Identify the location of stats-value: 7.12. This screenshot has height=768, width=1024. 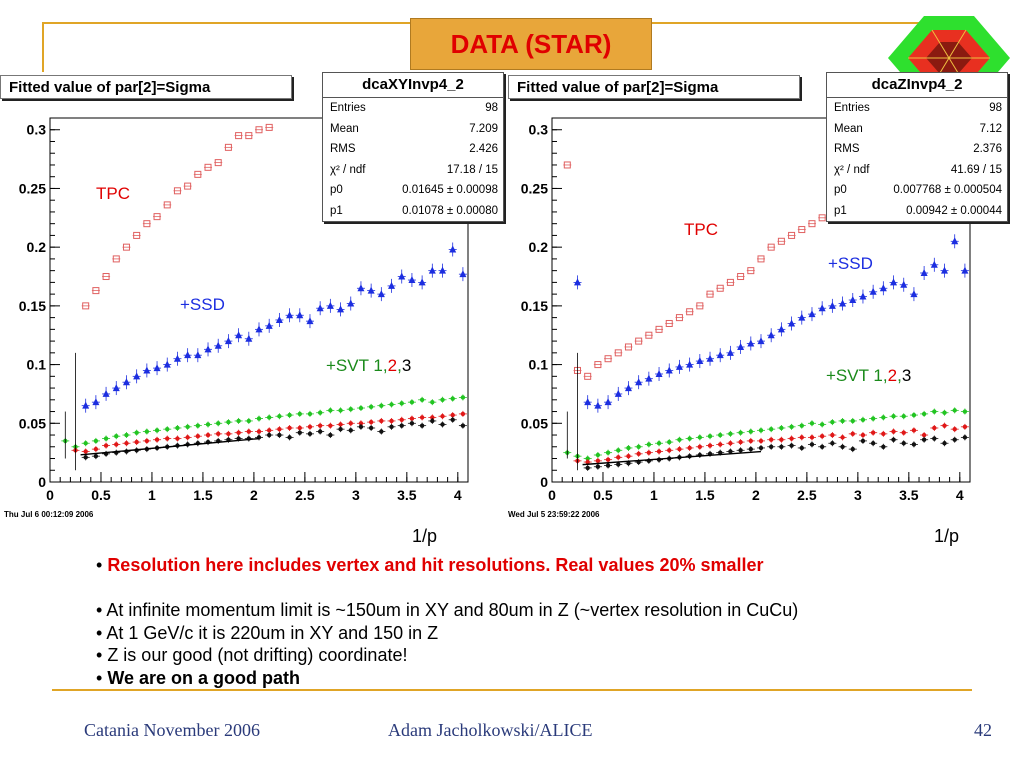
(990, 128).